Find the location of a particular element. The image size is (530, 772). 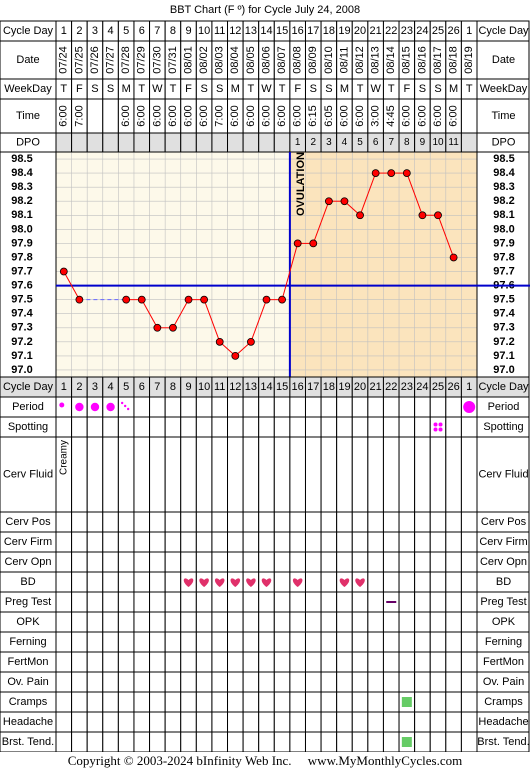

cycle-day-label: 23 is located at coordinates (407, 387).